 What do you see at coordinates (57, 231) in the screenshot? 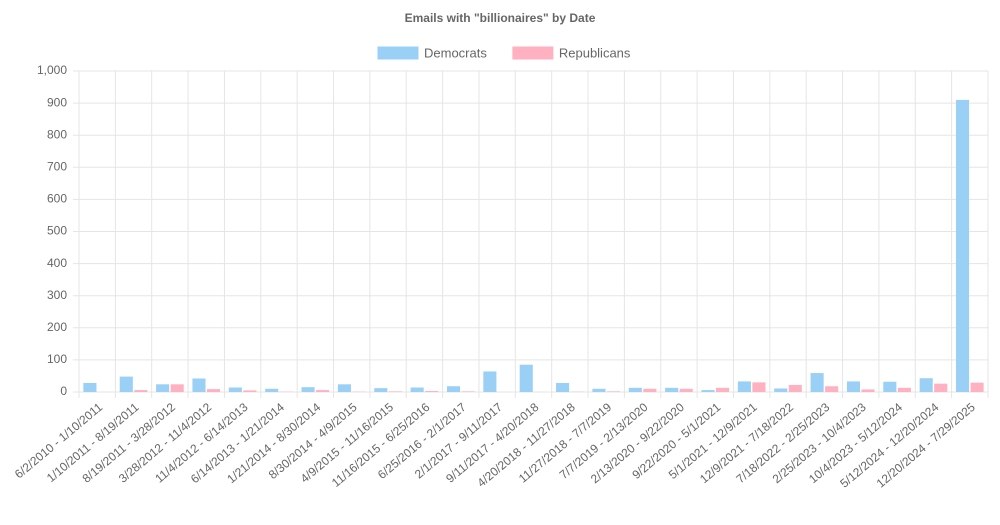
I see `y-tick-label: 500` at bounding box center [57, 231].